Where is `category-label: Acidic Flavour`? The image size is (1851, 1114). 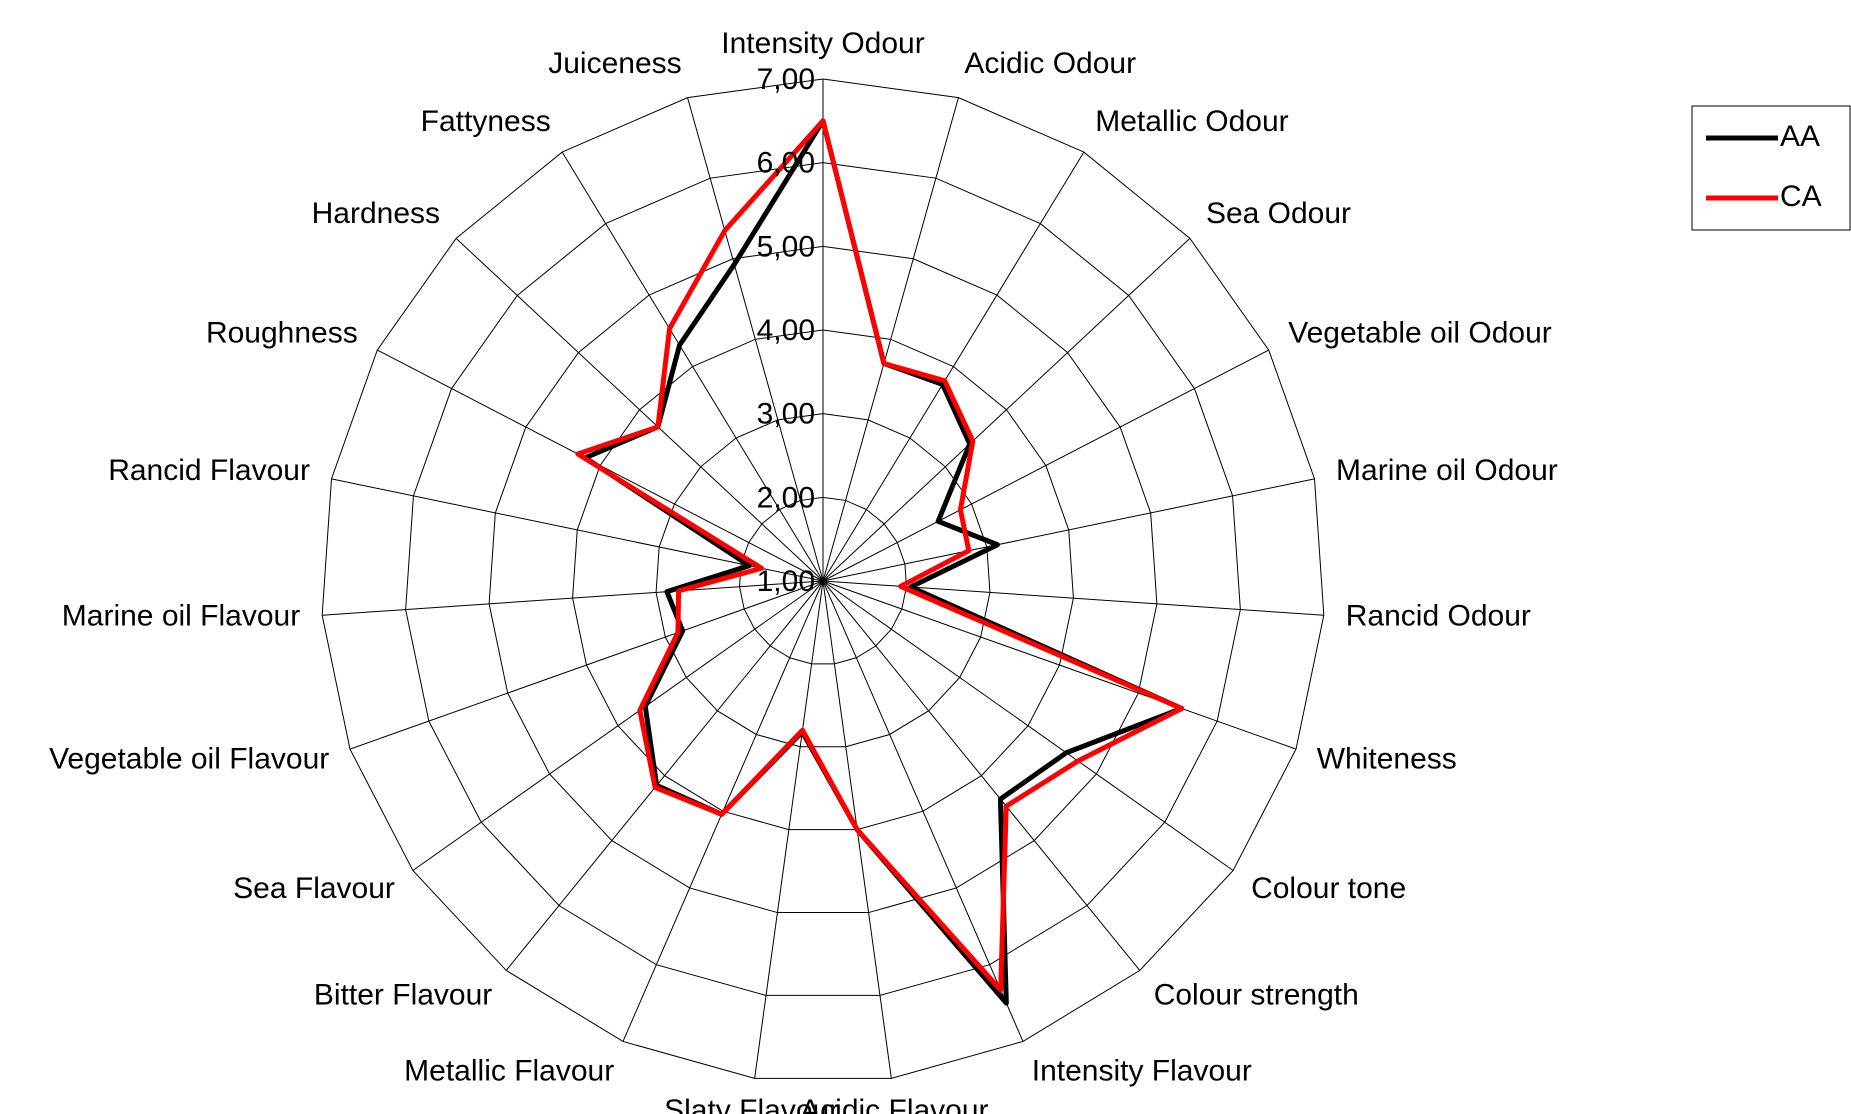
category-label: Acidic Flavour is located at coordinates (894, 1104).